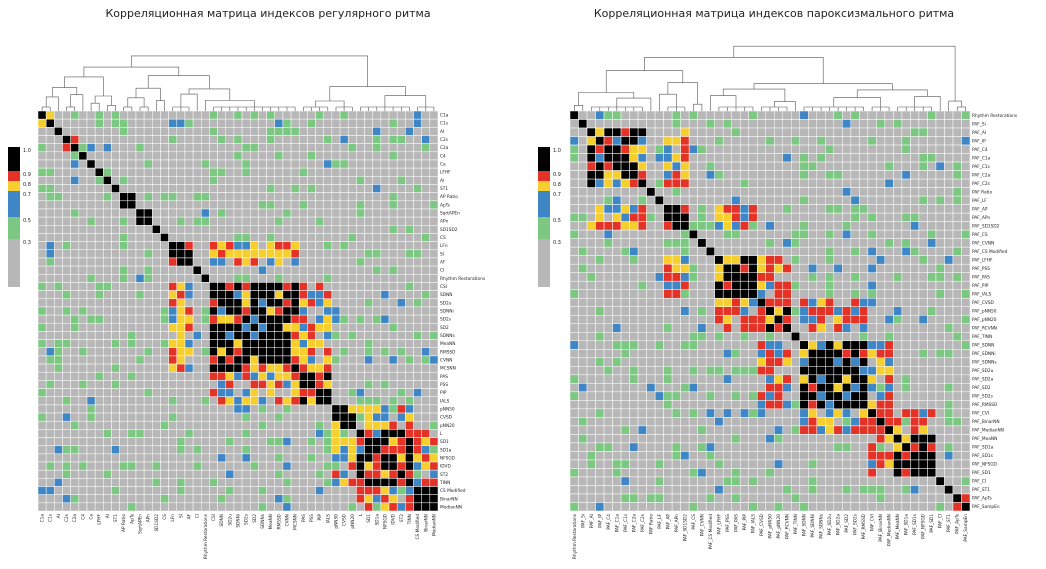  What do you see at coordinates (600, 521) in the screenshot?
I see `column-label: PAF_IP` at bounding box center [600, 521].